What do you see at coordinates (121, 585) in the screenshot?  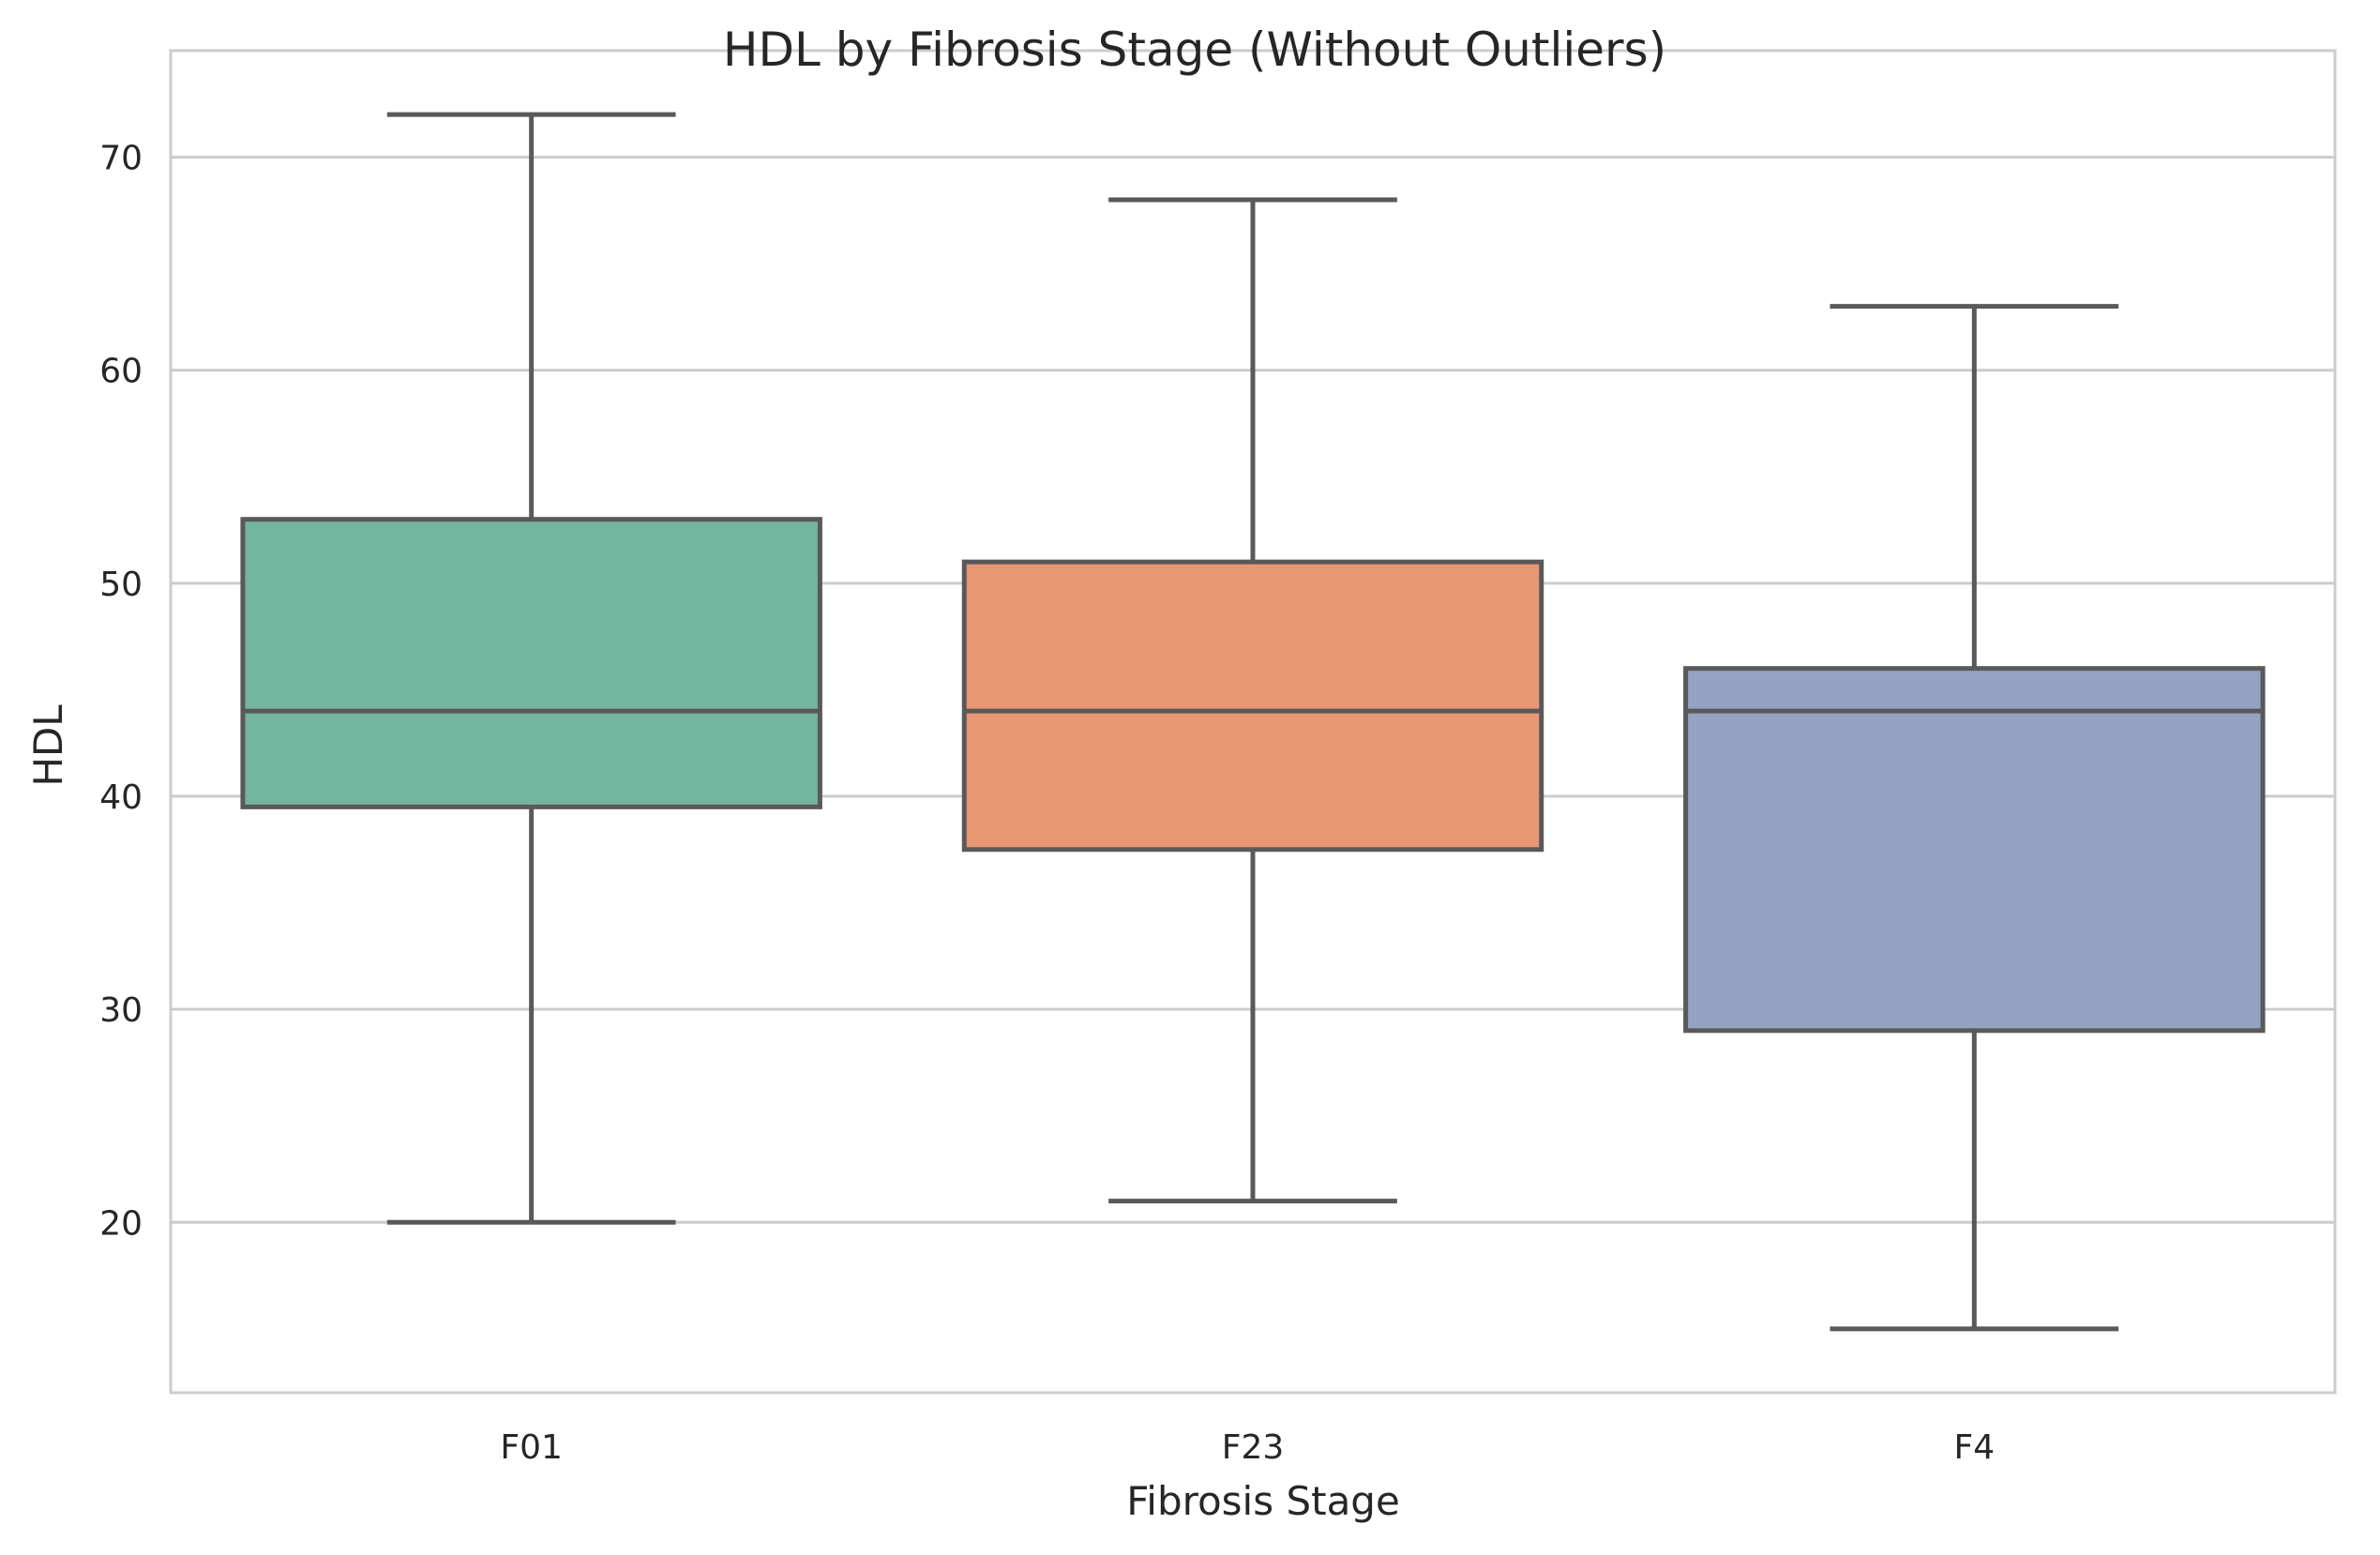 I see `y-tick-label: 50` at bounding box center [121, 585].